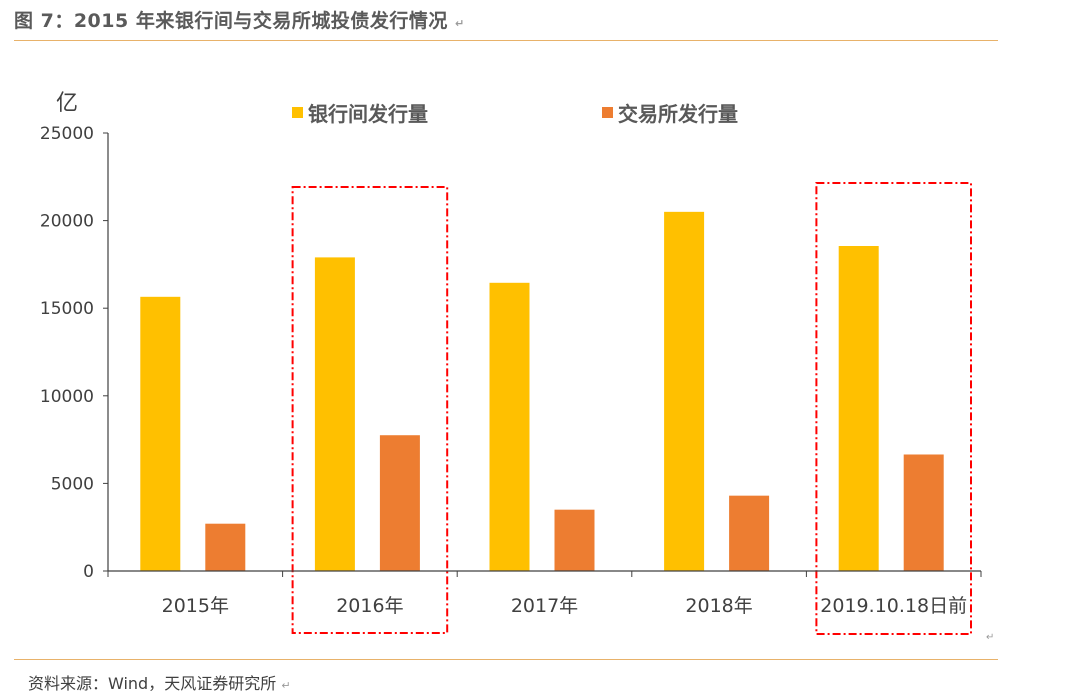 The width and height of the screenshot is (1080, 698). Describe the element at coordinates (67, 309) in the screenshot. I see `y-tick-label: 15000` at that location.